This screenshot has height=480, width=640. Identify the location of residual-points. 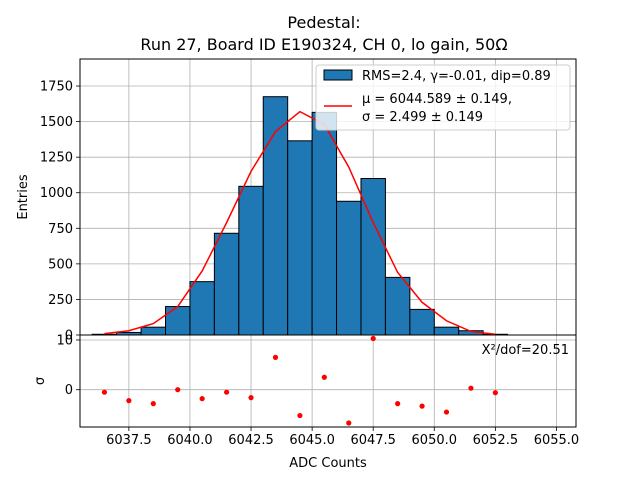
(299, 380).